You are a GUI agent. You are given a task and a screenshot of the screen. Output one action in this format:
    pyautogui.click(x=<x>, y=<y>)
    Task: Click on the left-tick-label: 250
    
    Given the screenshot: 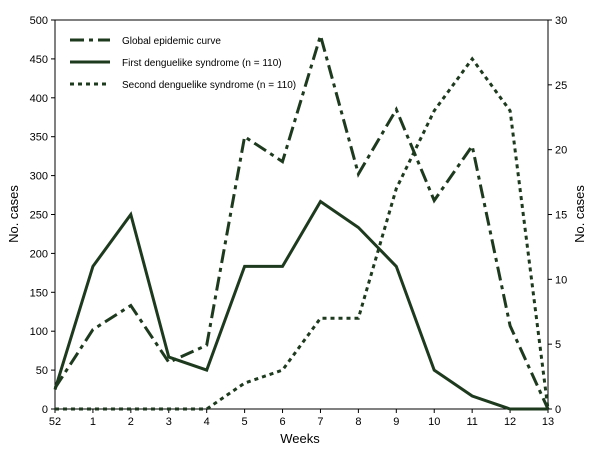 What is the action you would take?
    pyautogui.click(x=39, y=216)
    